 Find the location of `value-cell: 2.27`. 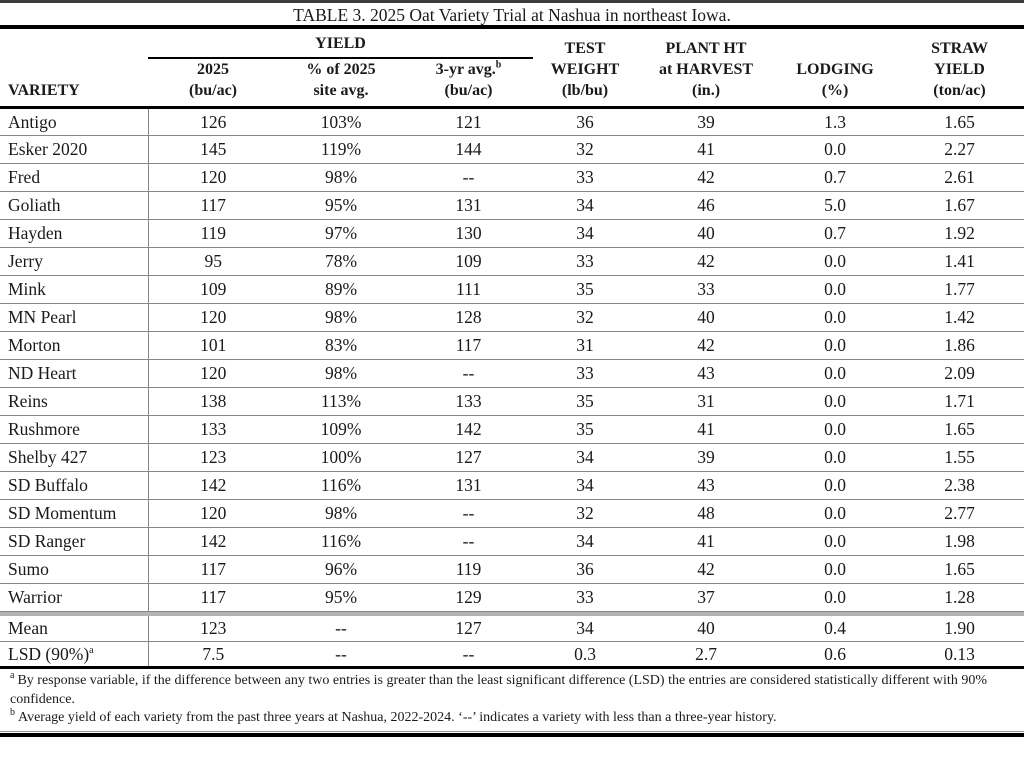

value-cell: 2.27 is located at coordinates (959, 149).